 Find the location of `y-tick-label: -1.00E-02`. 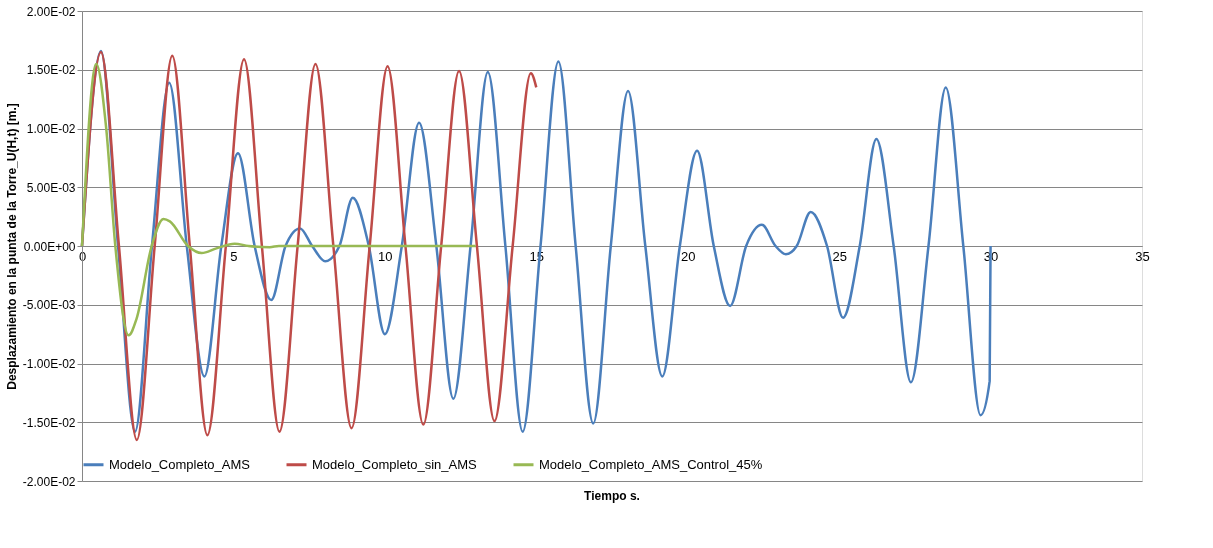

y-tick-label: -1.00E-02 is located at coordinates (49, 364).